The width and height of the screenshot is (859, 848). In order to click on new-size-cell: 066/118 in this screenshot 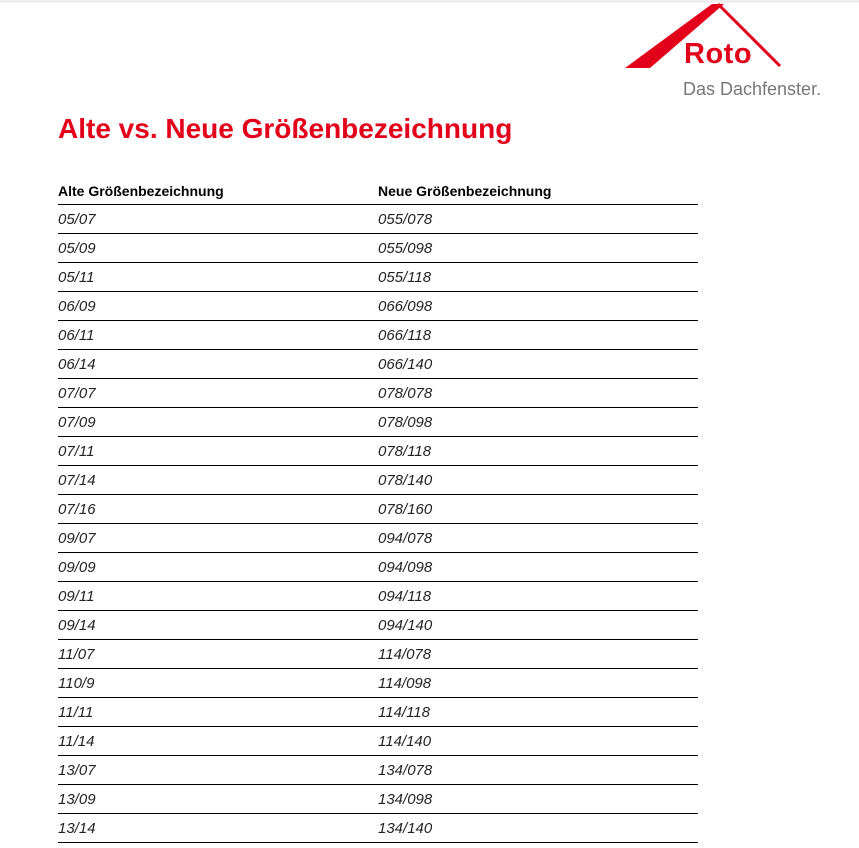, I will do `click(405, 335)`.